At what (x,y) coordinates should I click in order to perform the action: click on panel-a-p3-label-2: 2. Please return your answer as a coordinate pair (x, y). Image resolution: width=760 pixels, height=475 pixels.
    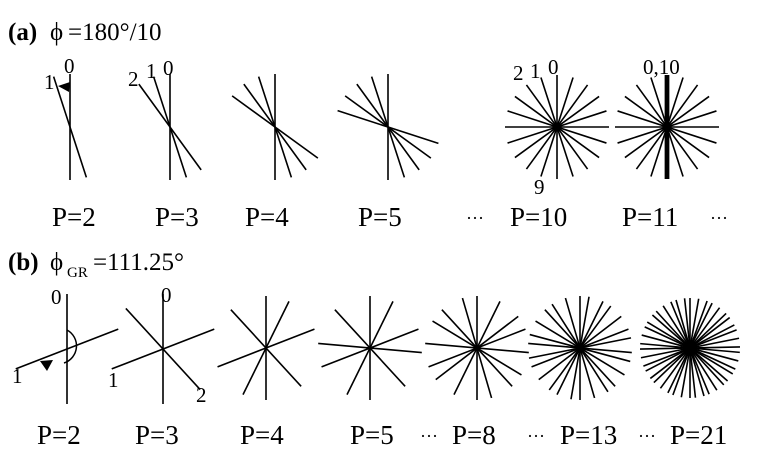
    Looking at the image, I should click on (133, 79).